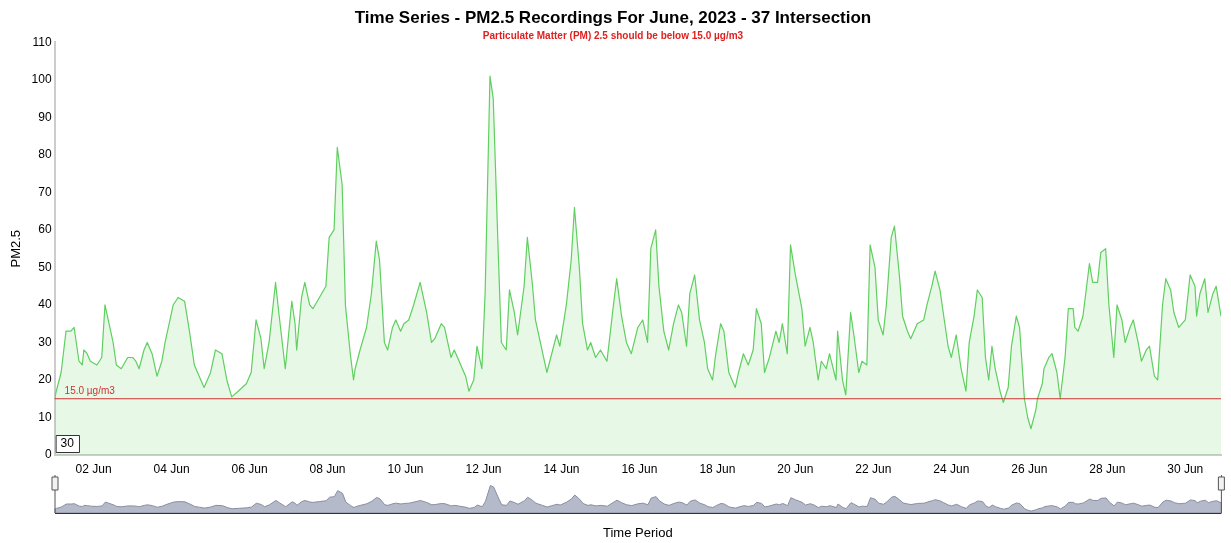 This screenshot has height=543, width=1231. What do you see at coordinates (1185, 468) in the screenshot?
I see `x-tick-label: 30 Jun` at bounding box center [1185, 468].